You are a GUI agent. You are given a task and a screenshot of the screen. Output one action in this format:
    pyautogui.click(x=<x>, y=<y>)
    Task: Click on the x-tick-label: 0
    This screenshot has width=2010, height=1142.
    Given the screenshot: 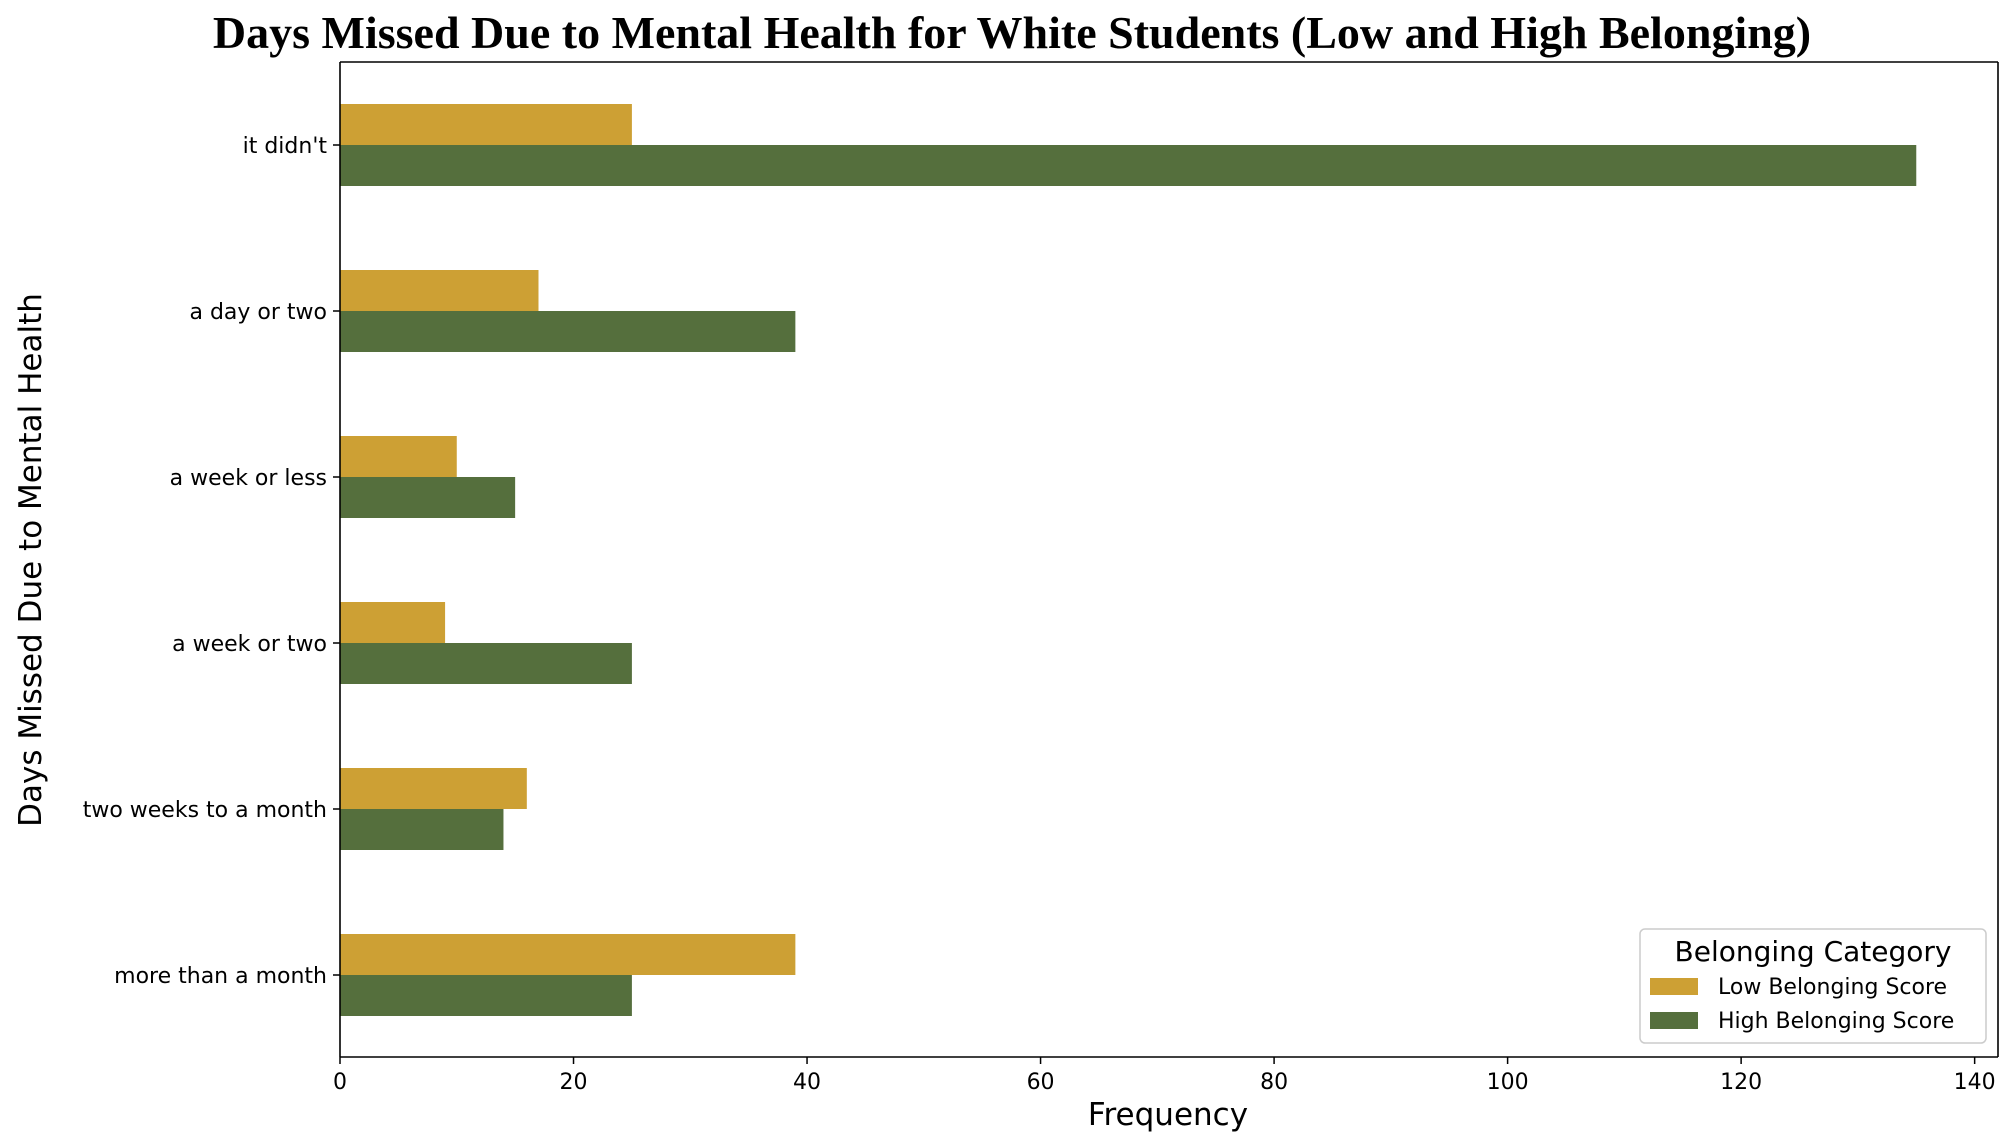 What is the action you would take?
    pyautogui.click(x=340, y=1082)
    